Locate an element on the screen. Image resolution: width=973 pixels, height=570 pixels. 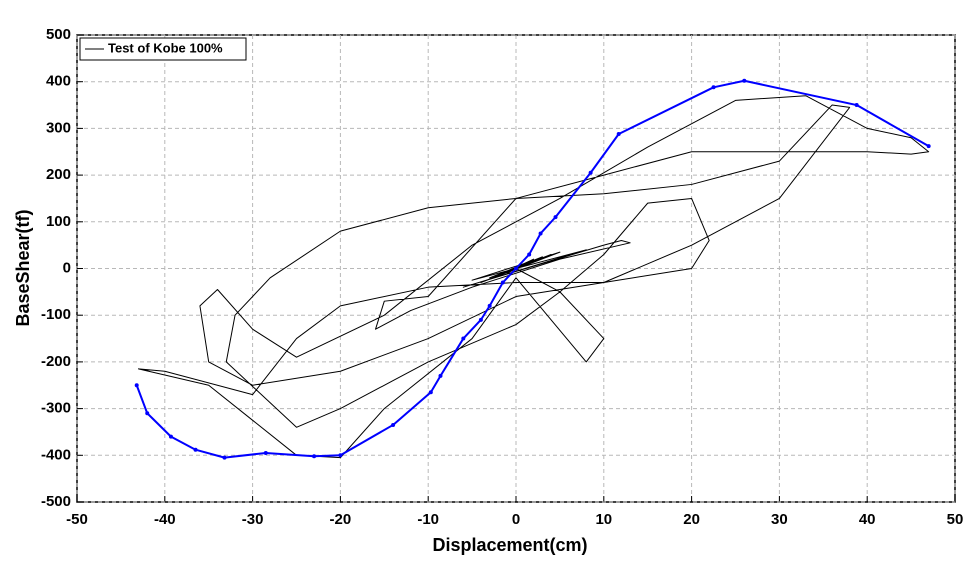
x-tick-label: -20 is located at coordinates (341, 519).